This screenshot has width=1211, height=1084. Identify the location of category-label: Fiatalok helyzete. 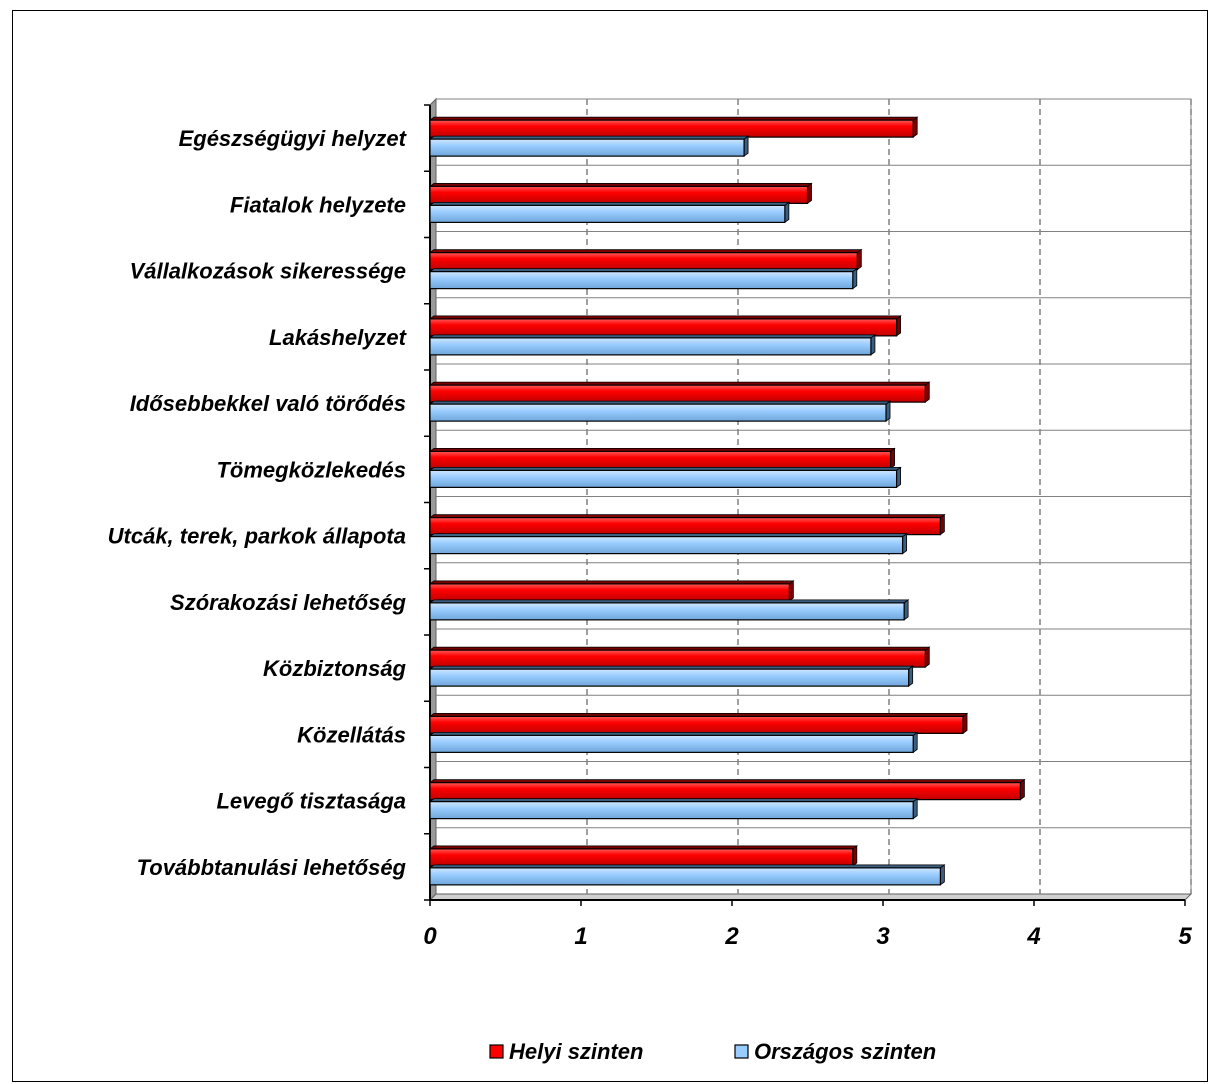
(318, 204).